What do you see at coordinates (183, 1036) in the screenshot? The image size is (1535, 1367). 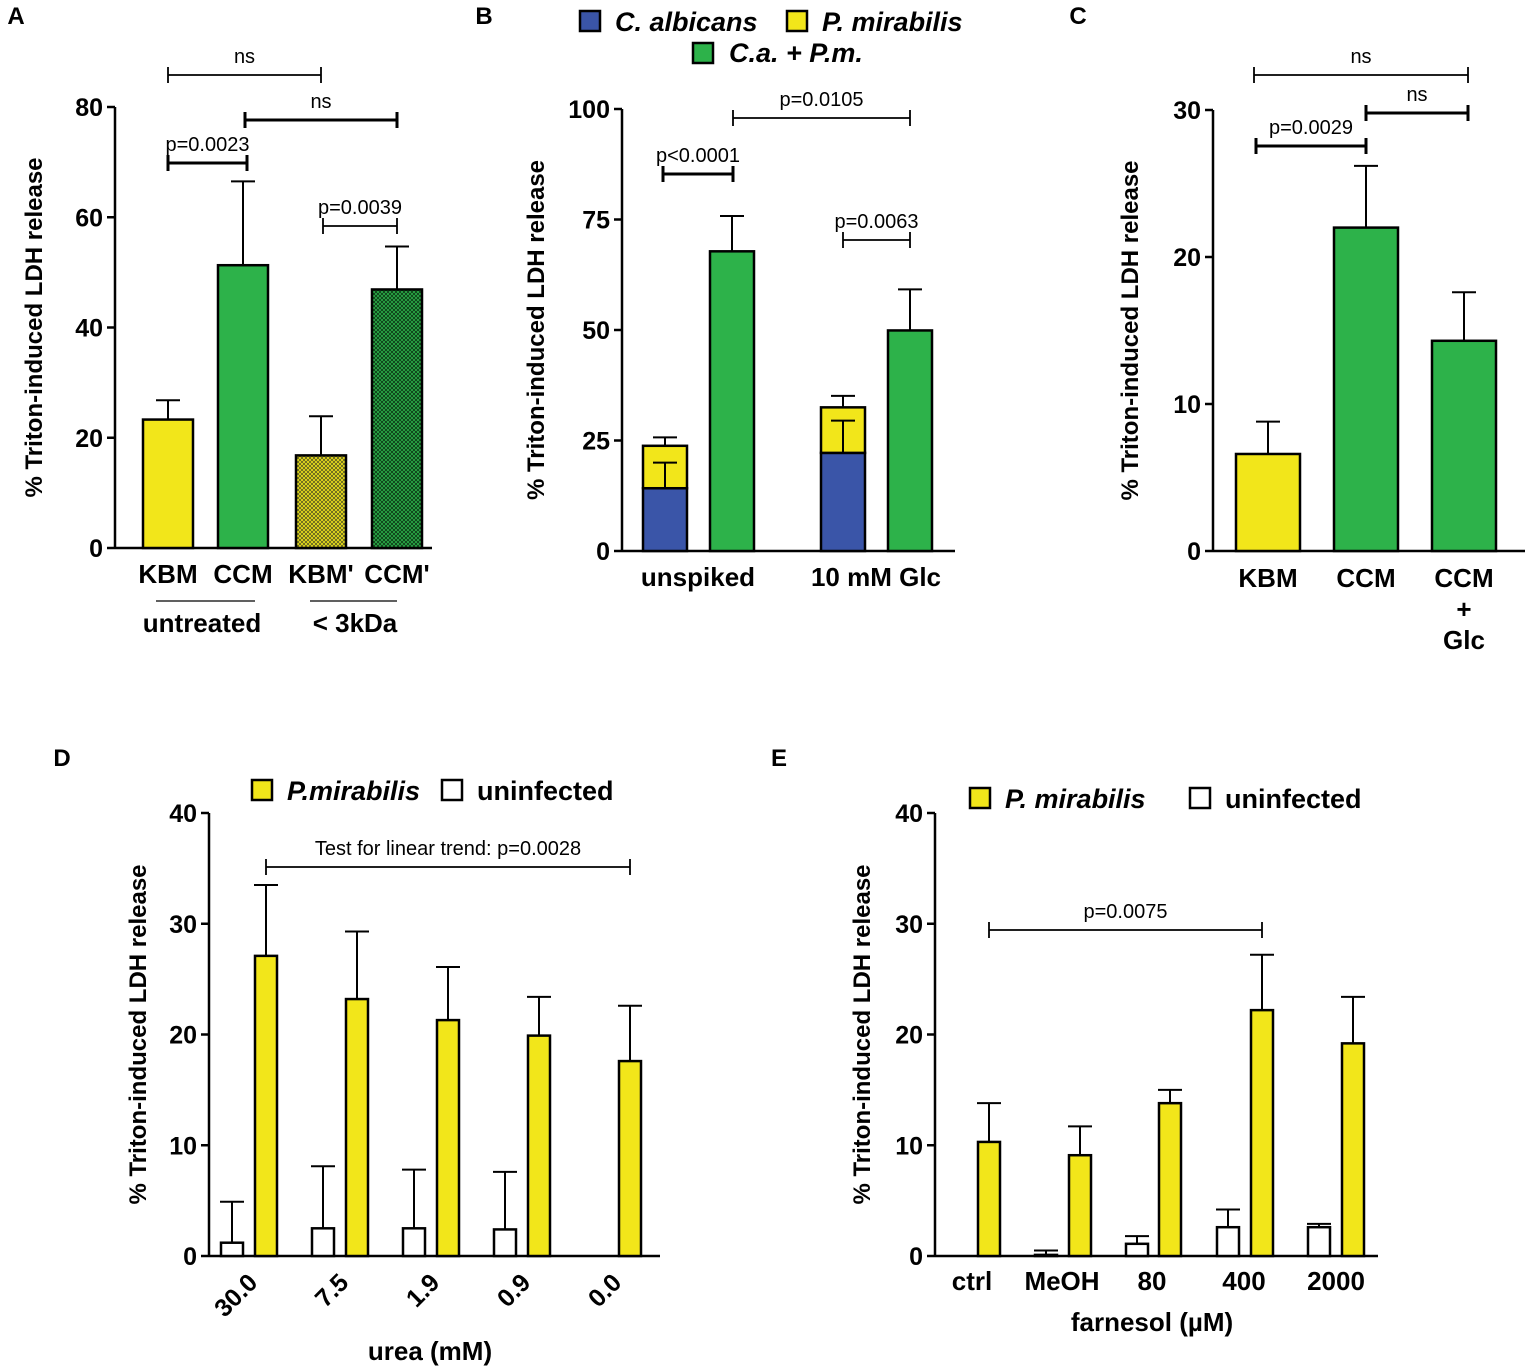 I see `d-y-tick-label: 20` at bounding box center [183, 1036].